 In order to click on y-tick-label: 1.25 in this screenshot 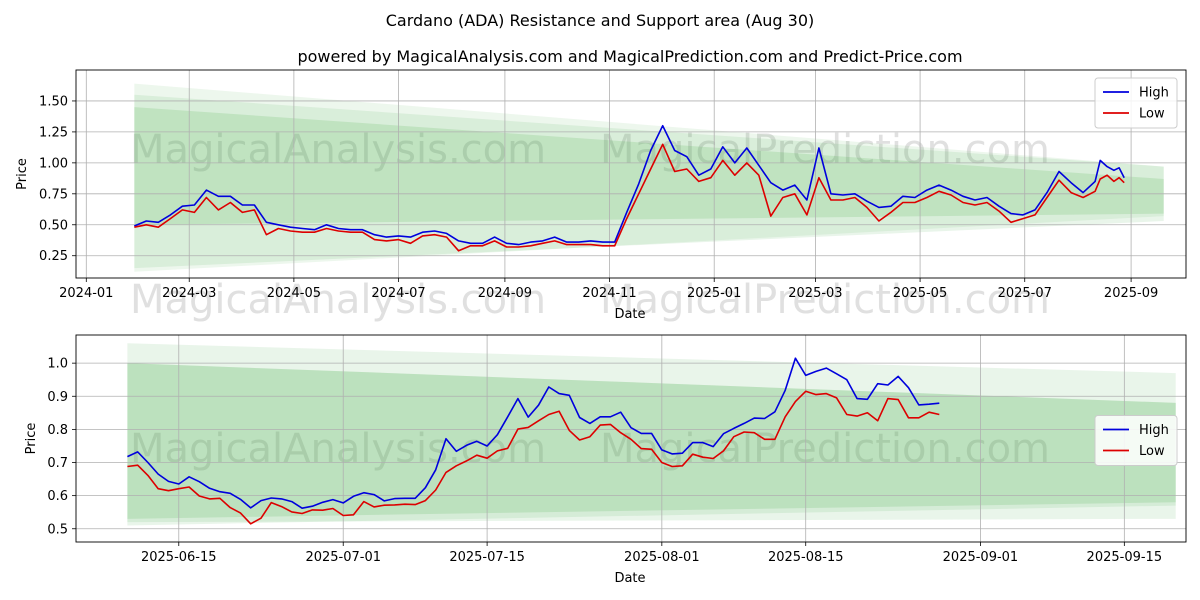, I will do `click(53, 132)`.